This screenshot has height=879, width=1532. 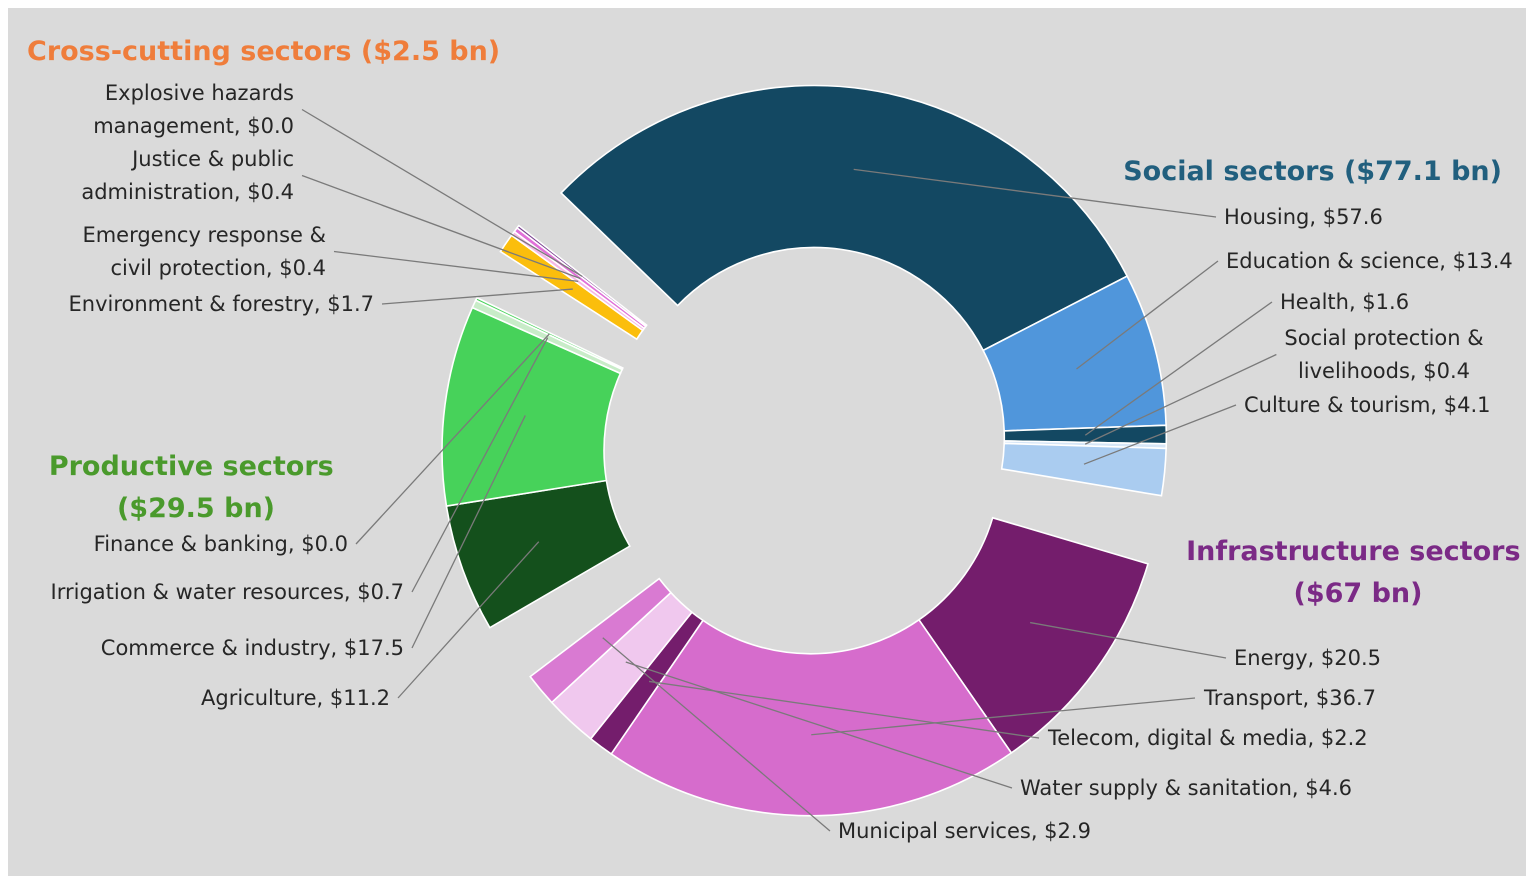 I want to click on slice-culture-tourism, so click(x=1083, y=469).